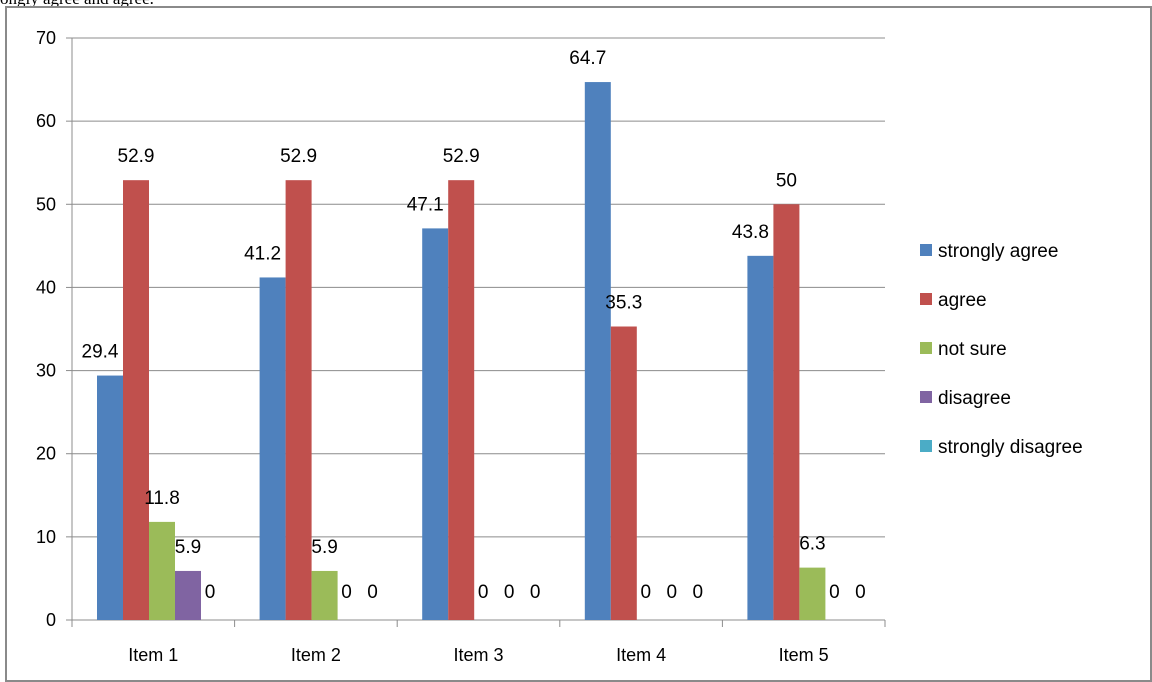 The height and width of the screenshot is (682, 1152). Describe the element at coordinates (77, 4) in the screenshot. I see `caption-fragment: ongly agree and agree.` at that location.